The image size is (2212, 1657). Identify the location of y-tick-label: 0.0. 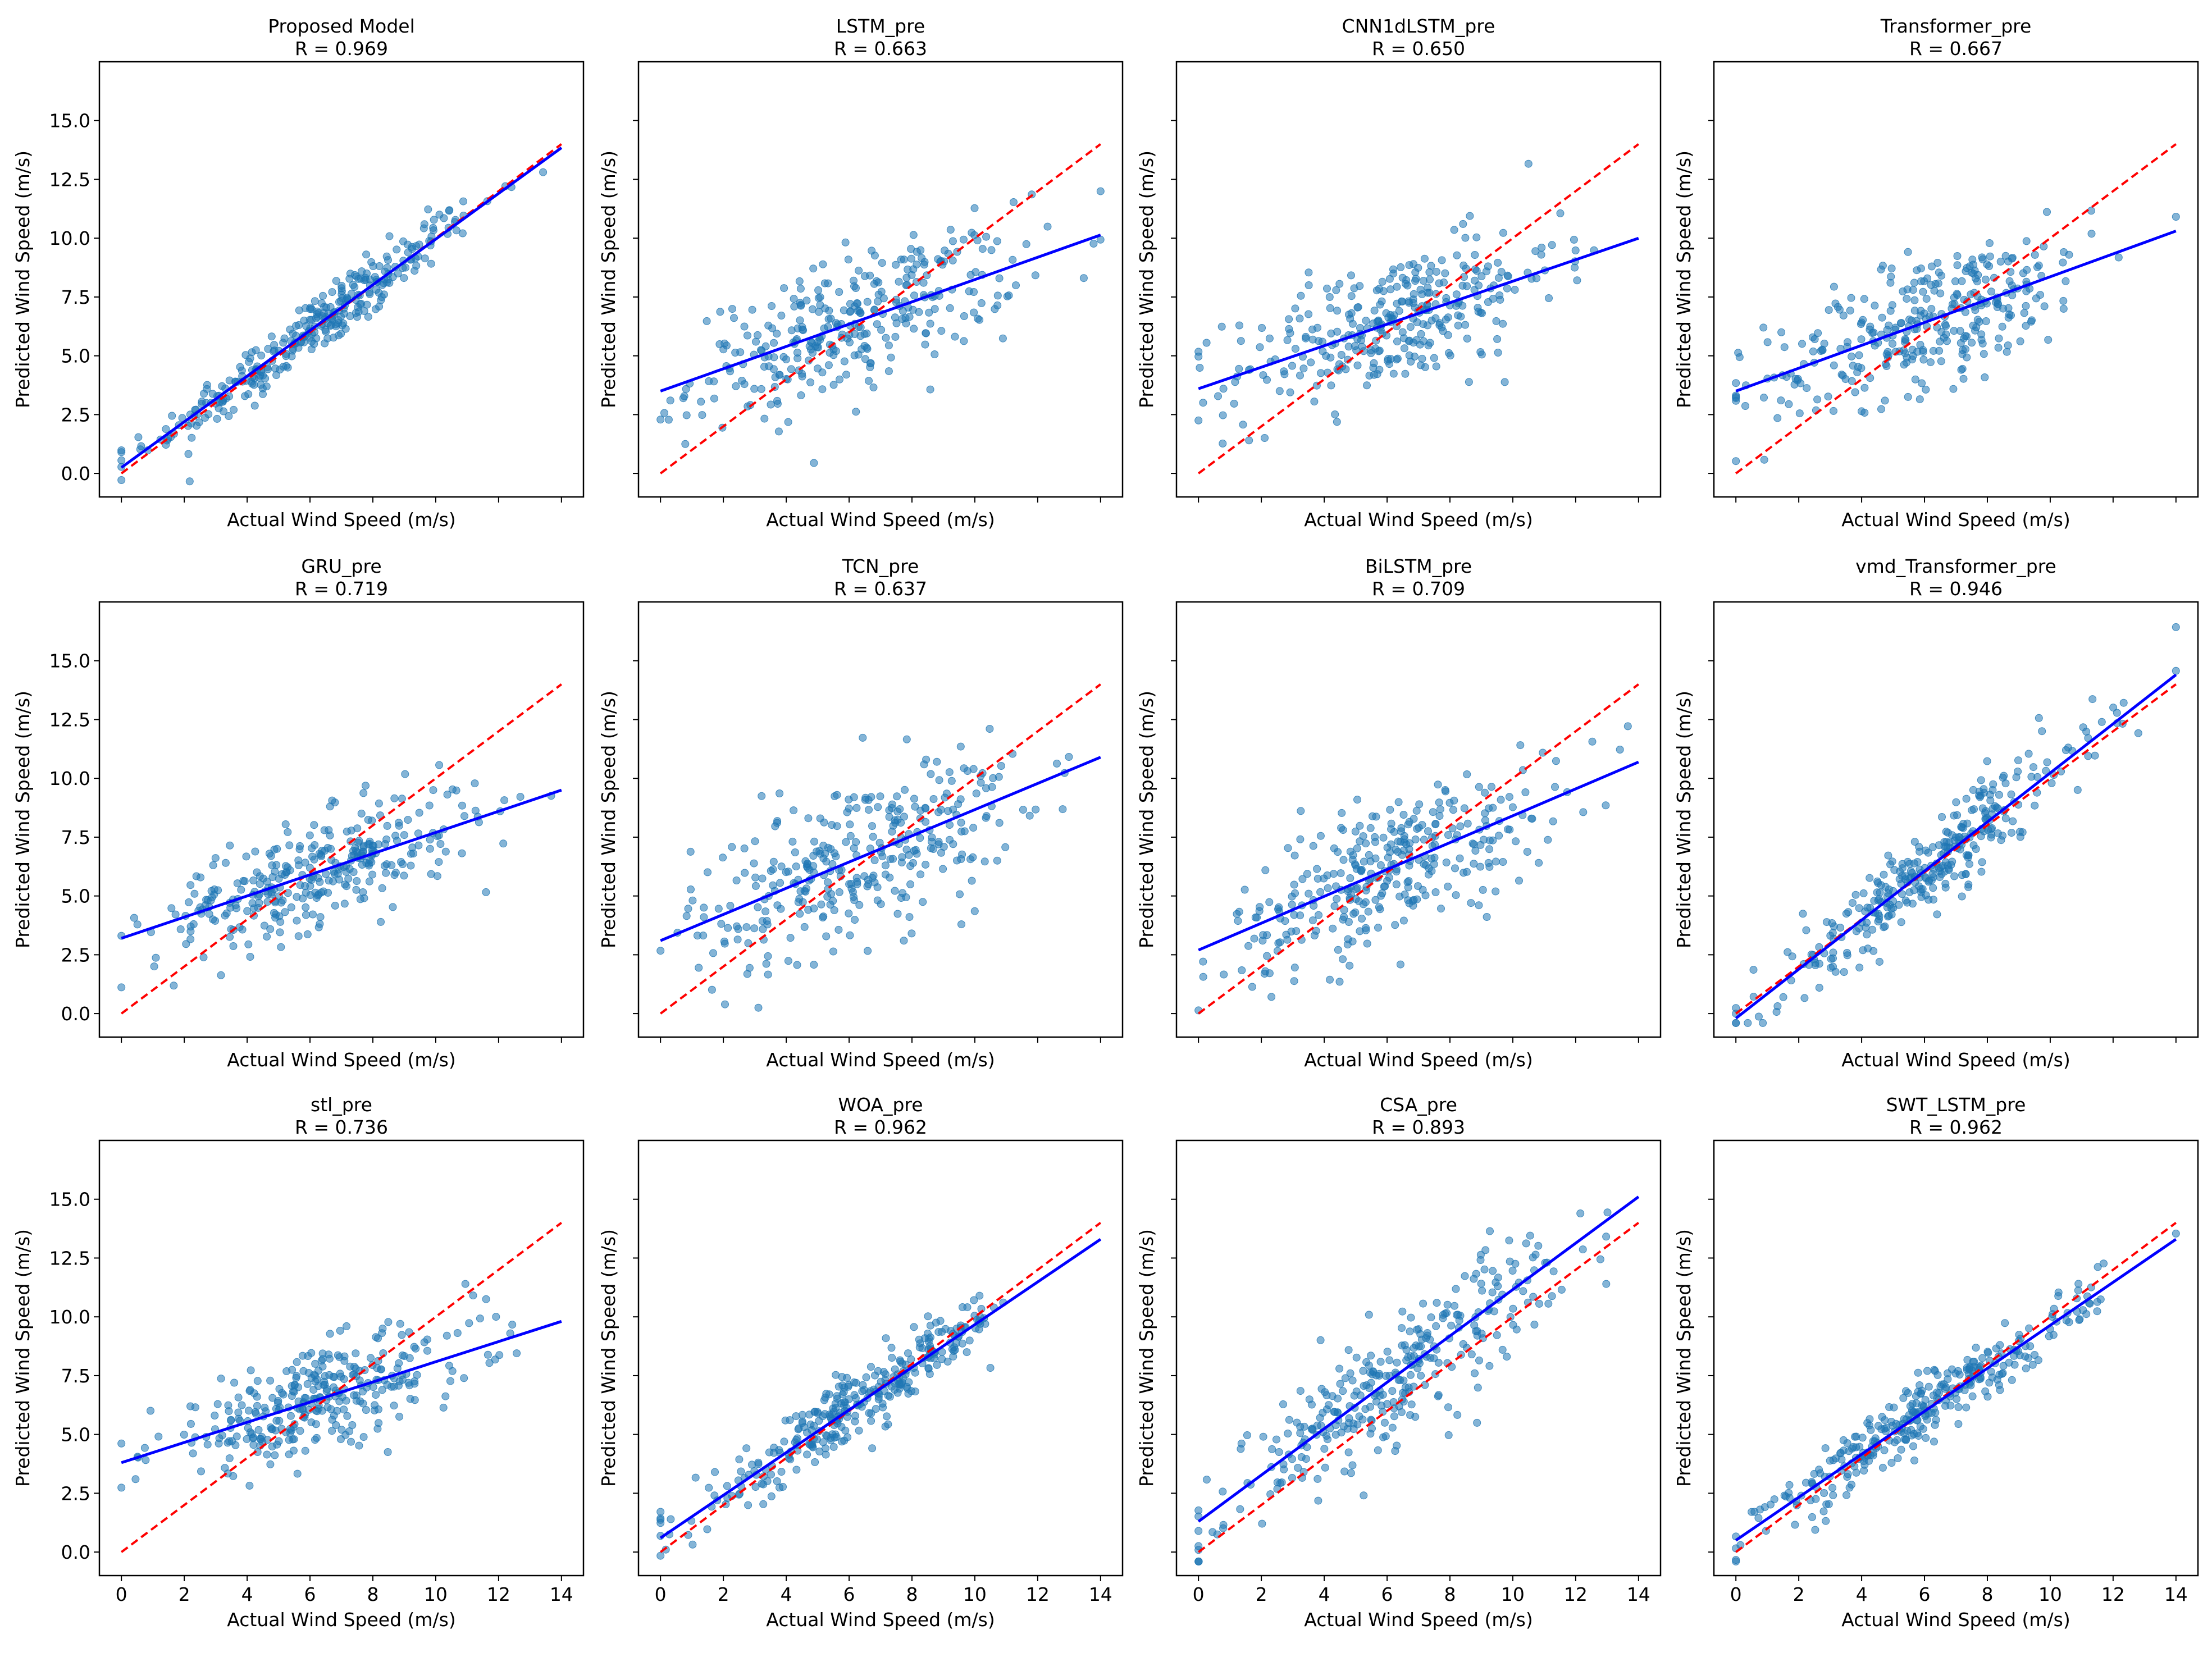
(76, 1552).